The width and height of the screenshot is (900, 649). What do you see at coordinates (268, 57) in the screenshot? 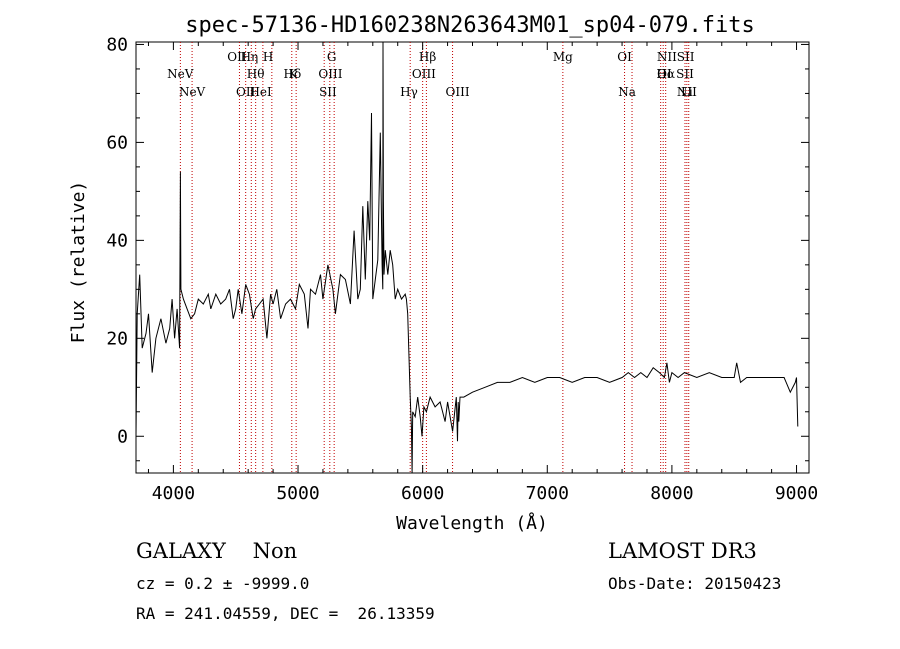
I see `emission-line-label: H` at bounding box center [268, 57].